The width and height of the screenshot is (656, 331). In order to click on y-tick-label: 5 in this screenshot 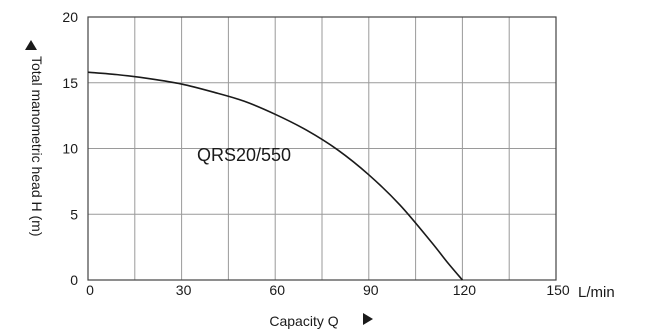, I will do `click(74, 214)`.